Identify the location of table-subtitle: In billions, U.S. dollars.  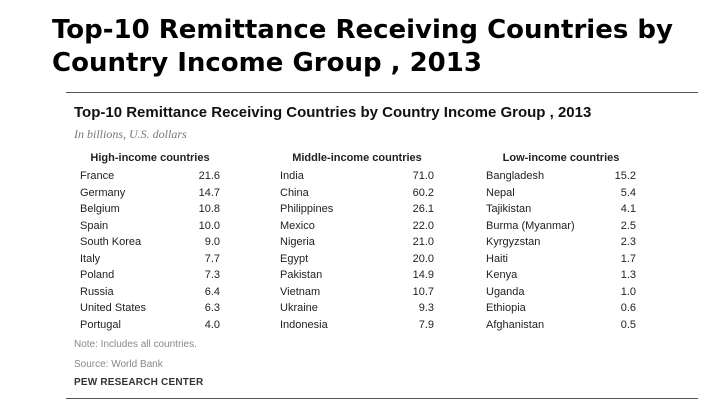
(130, 134).